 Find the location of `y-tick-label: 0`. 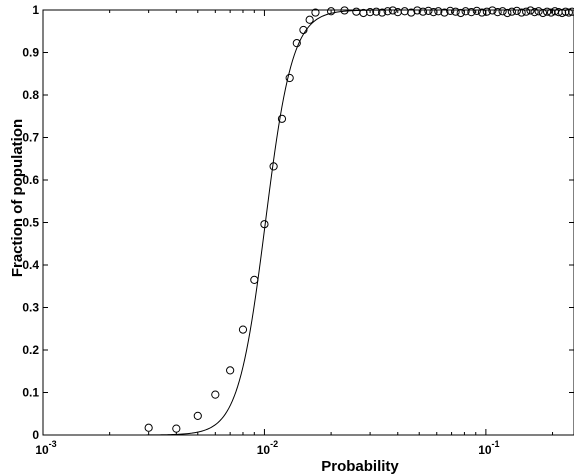

y-tick-label: 0 is located at coordinates (35, 435).